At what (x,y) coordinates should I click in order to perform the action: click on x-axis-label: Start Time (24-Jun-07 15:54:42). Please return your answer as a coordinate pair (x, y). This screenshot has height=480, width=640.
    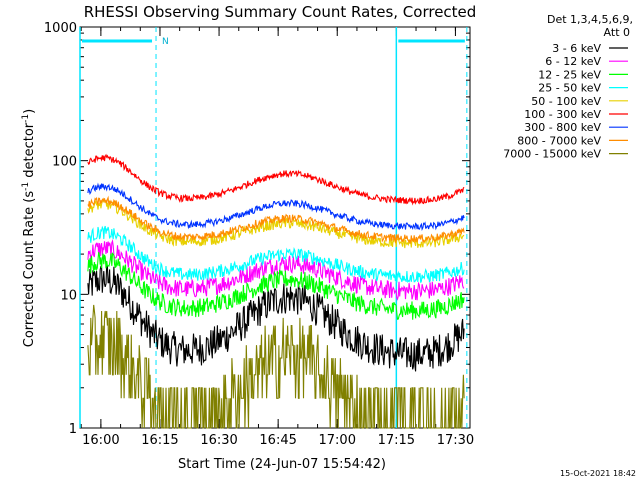
    Looking at the image, I should click on (282, 464).